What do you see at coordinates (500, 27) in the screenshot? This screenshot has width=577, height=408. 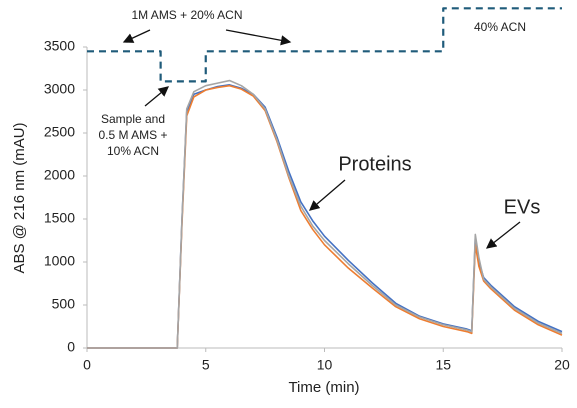 I see `annotation: 40% ACN` at bounding box center [500, 27].